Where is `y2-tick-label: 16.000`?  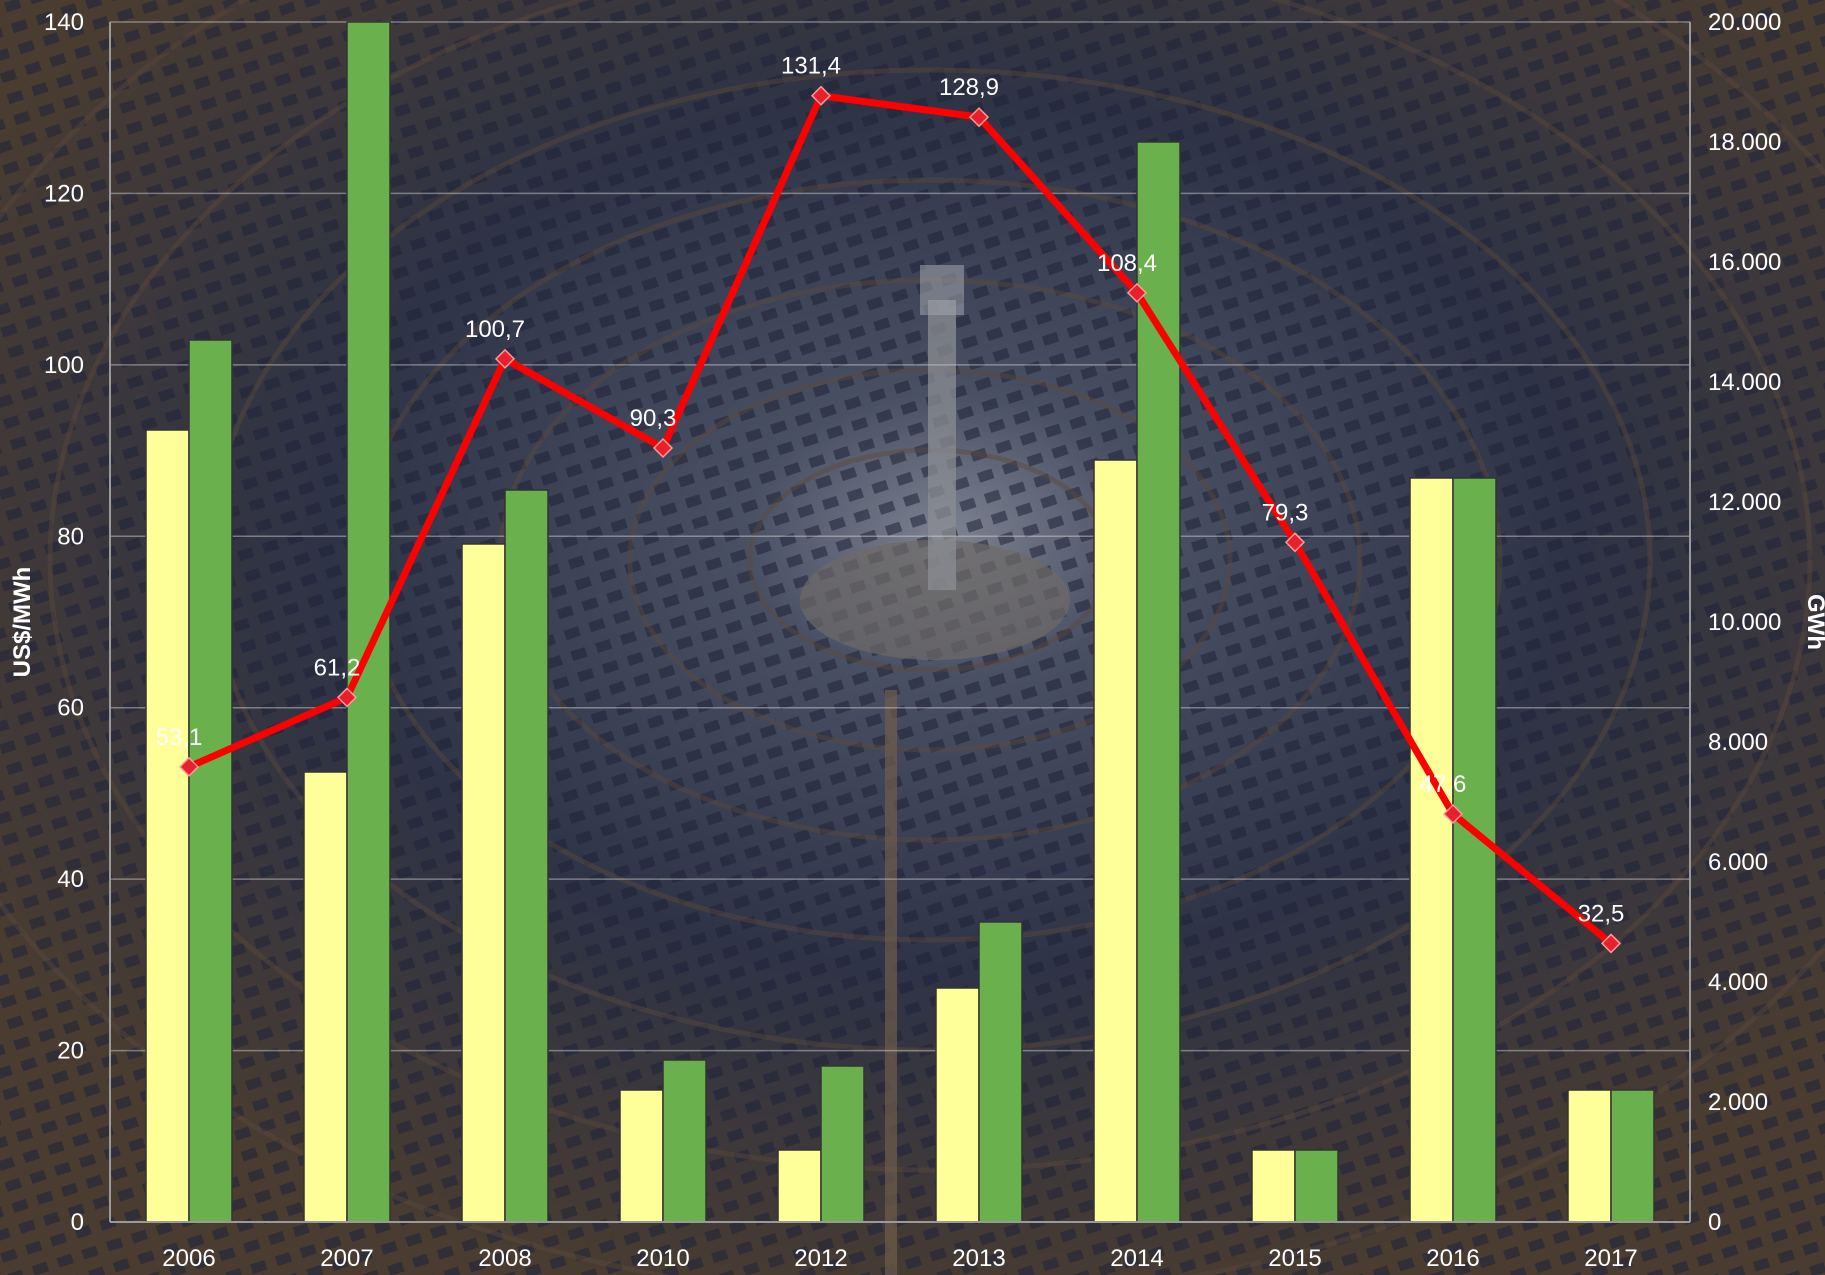 y2-tick-label: 16.000 is located at coordinates (1744, 262).